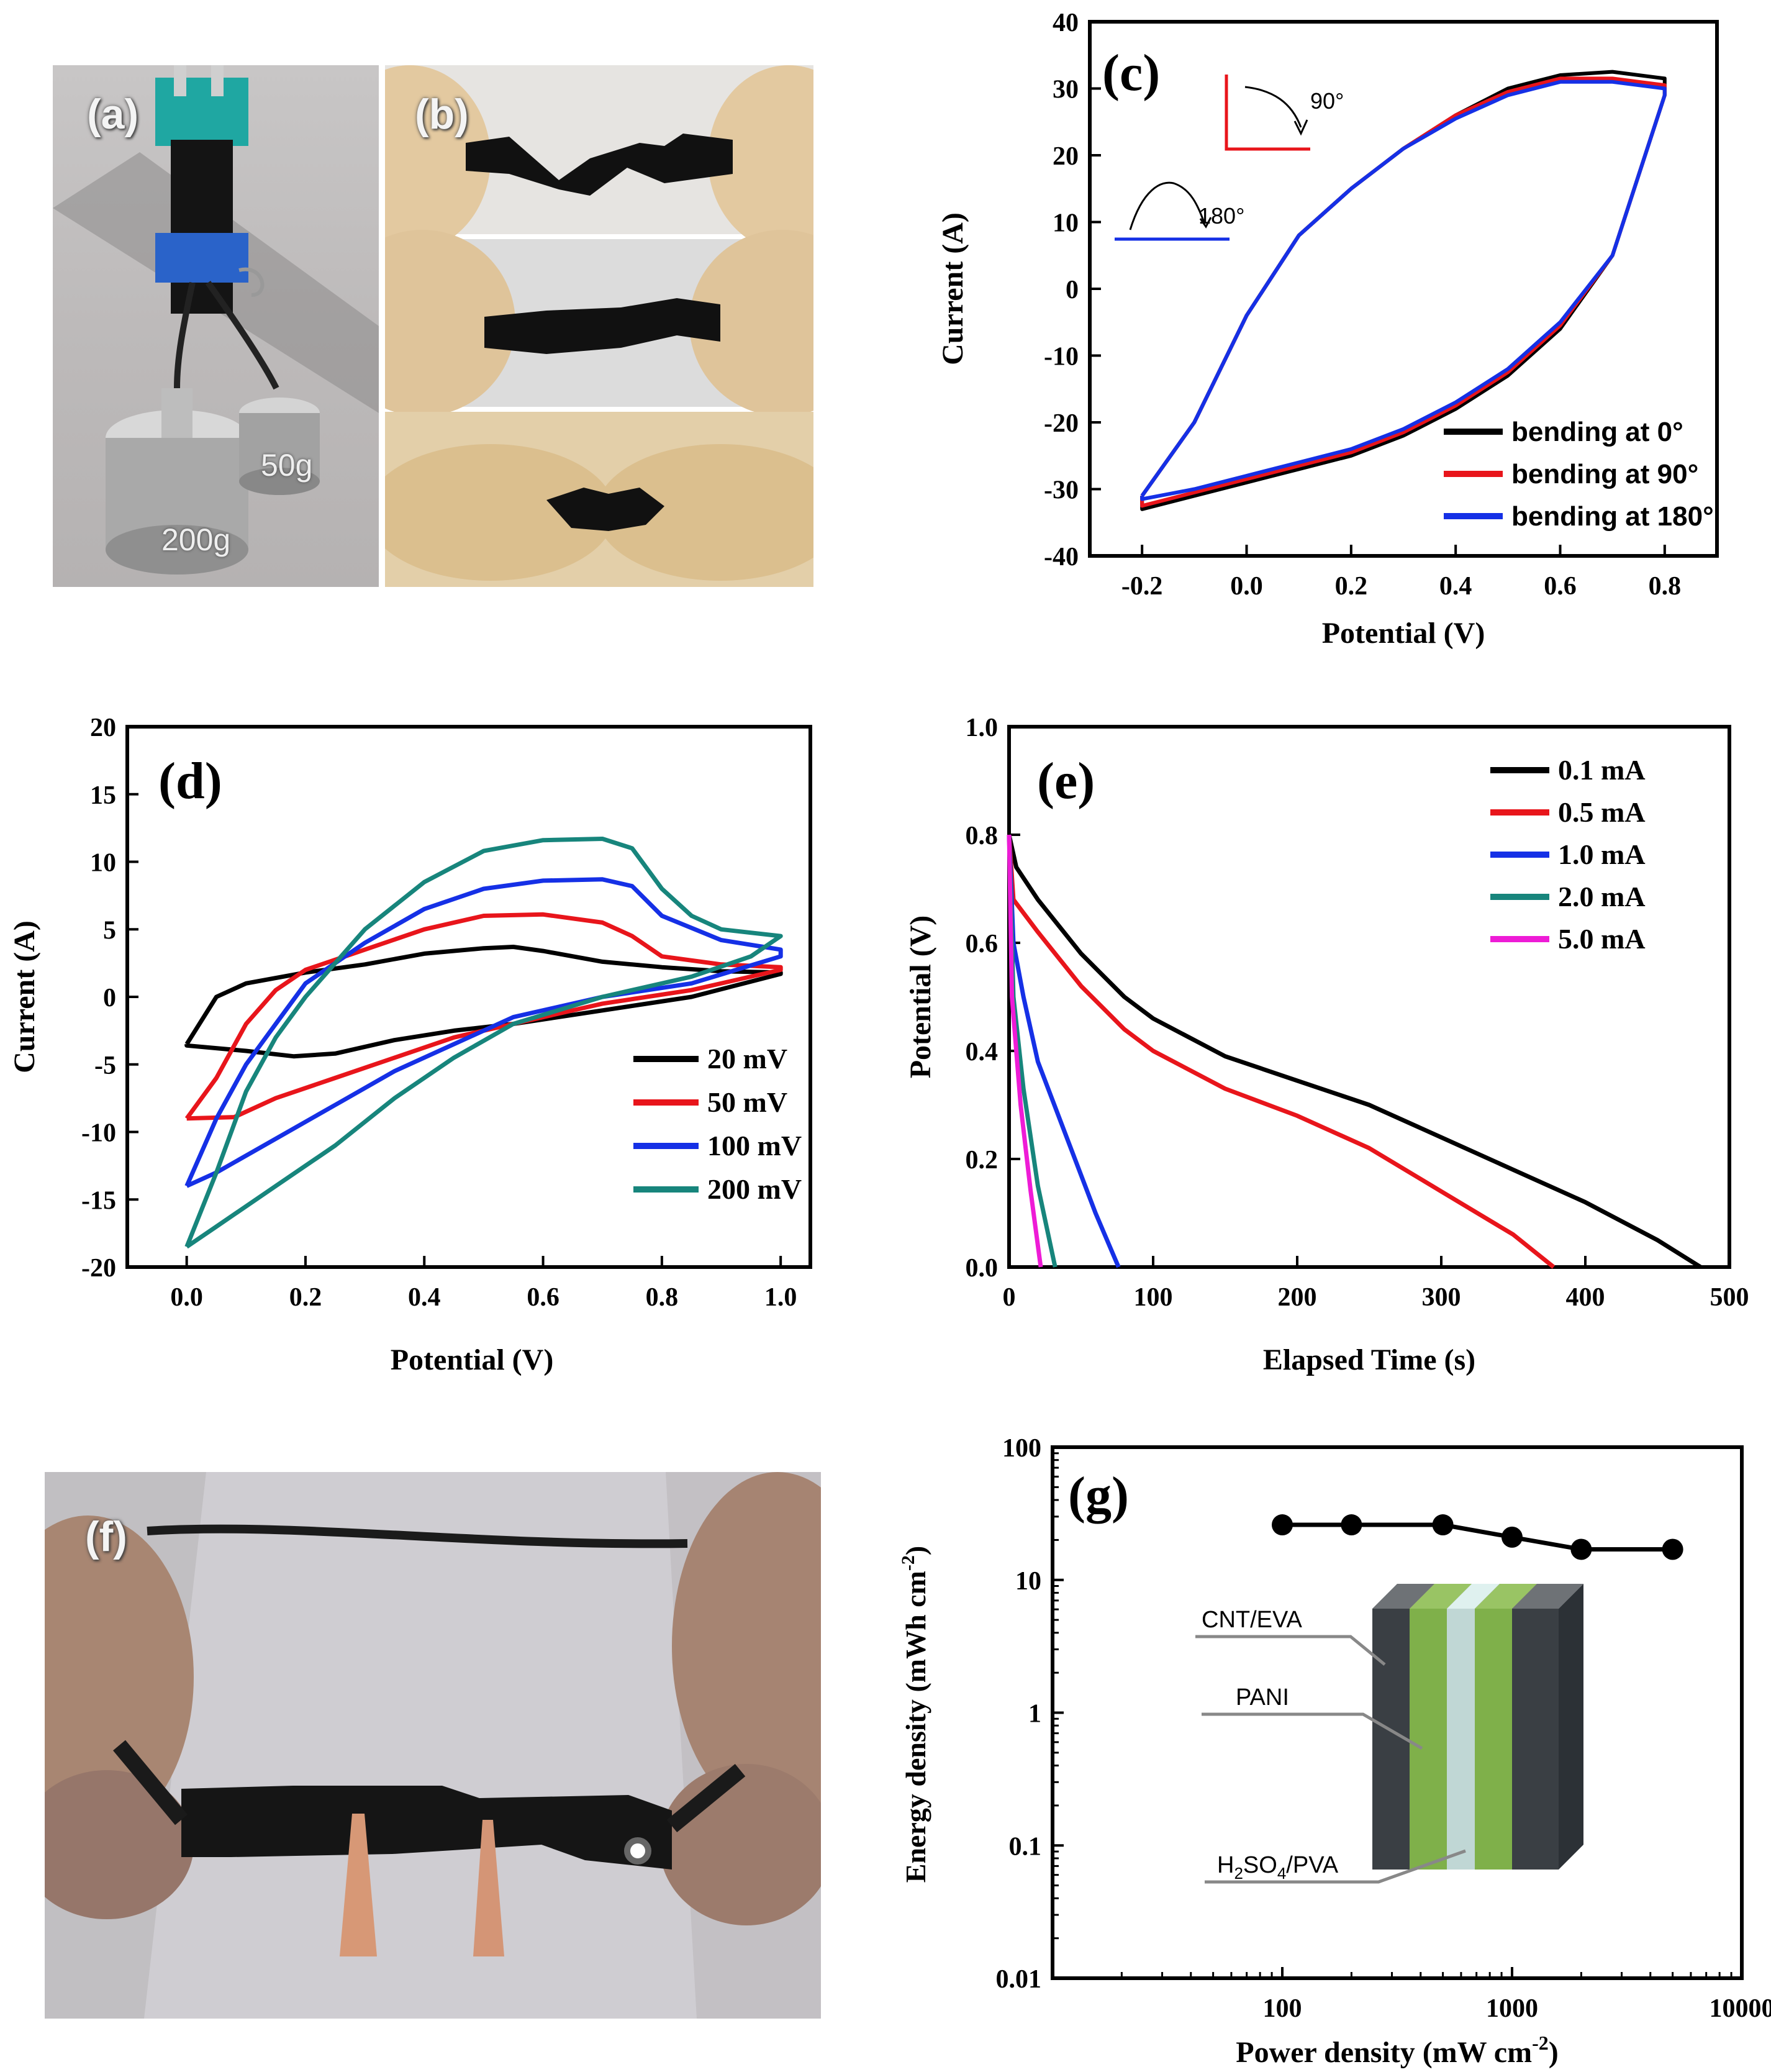  Describe the element at coordinates (1404, 633) in the screenshot. I see `chart-c-xlabel: Potential (V)` at that location.